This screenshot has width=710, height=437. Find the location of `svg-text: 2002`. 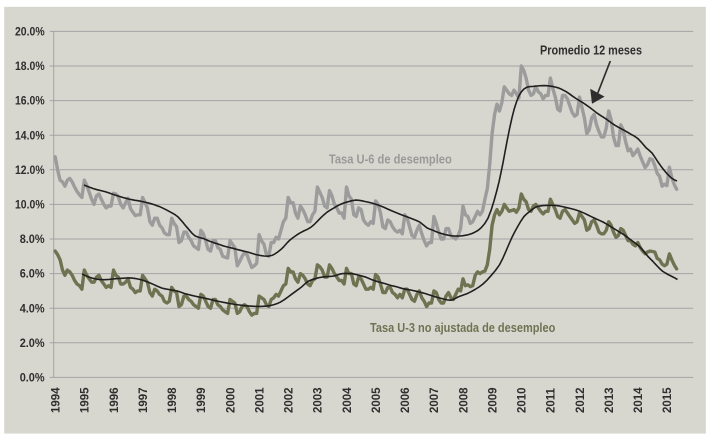

svg-text: 2002 is located at coordinates (290, 400).